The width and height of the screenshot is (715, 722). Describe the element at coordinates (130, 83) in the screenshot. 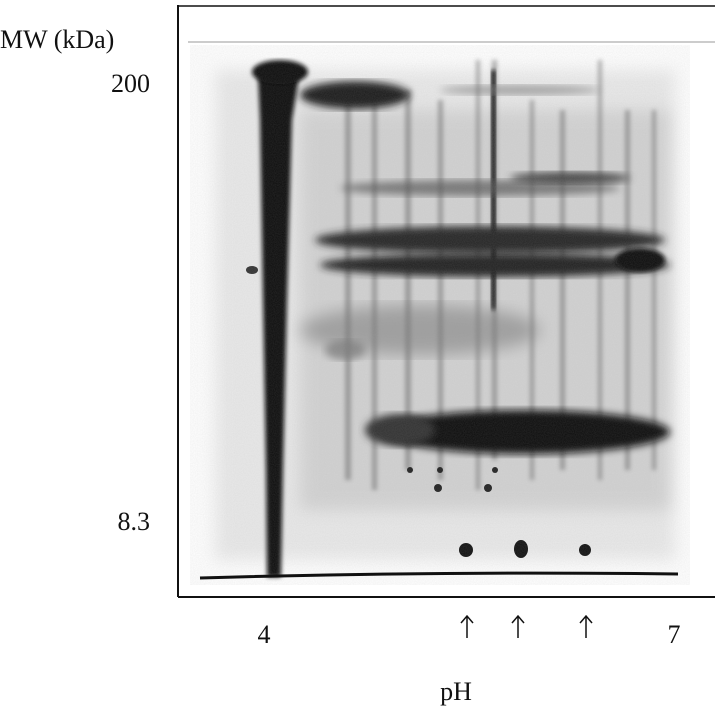

I see `y-tick-label: 200` at that location.